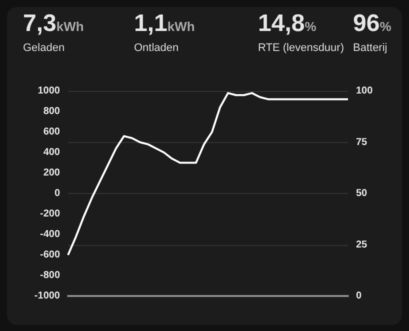 This screenshot has width=409, height=331. Describe the element at coordinates (50, 275) in the screenshot. I see `y-tick-label: -800` at that location.